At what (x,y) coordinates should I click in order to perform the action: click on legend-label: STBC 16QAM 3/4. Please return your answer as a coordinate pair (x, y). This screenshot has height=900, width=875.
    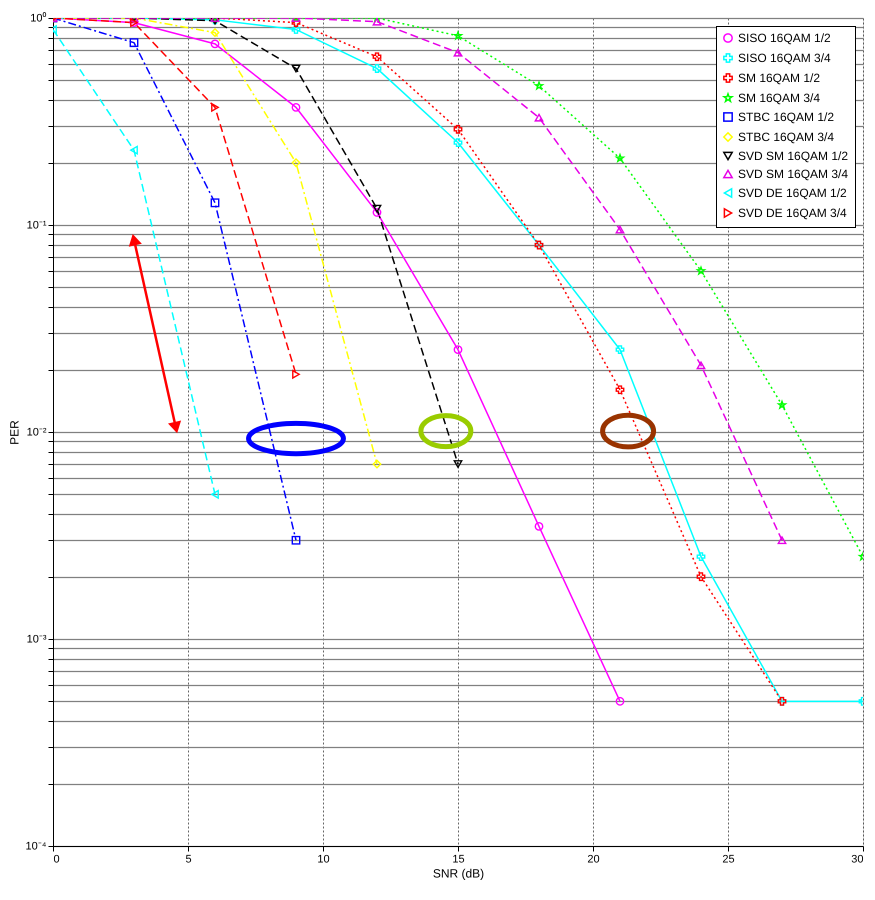
    Looking at the image, I should click on (786, 137).